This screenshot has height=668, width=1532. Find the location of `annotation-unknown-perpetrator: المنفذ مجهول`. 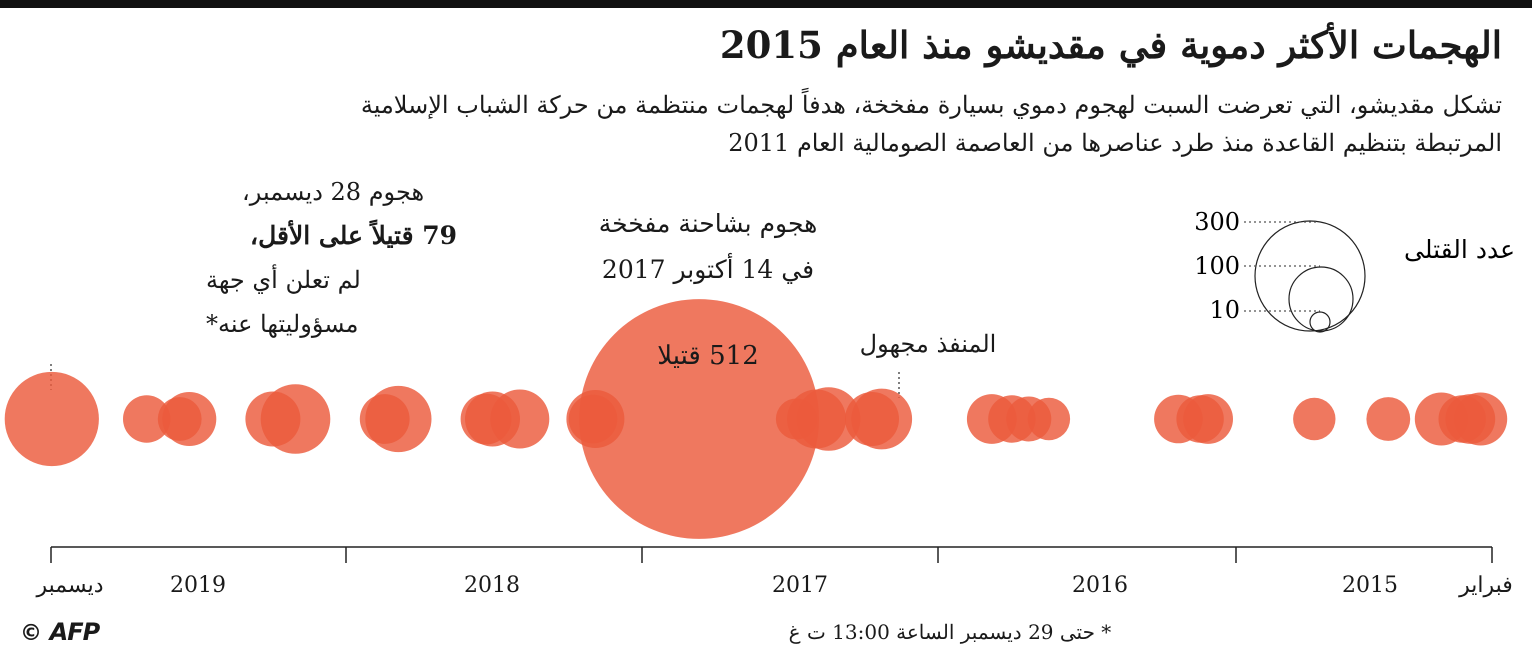

annotation-unknown-perpetrator: المنفذ مجهول is located at coordinates (928, 344).